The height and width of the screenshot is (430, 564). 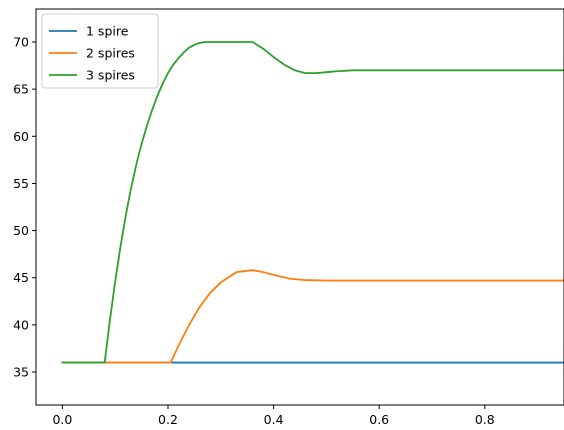 What do you see at coordinates (21, 42) in the screenshot?
I see `y-tick-label: 70` at bounding box center [21, 42].